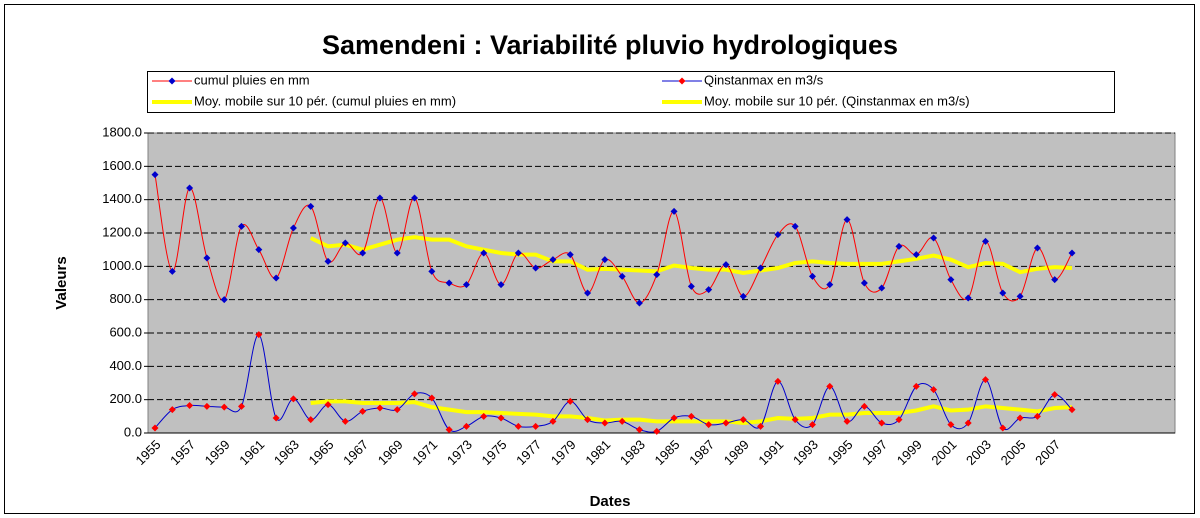 This screenshot has height=518, width=1200. Describe the element at coordinates (764, 79) in the screenshot. I see `legend-label: Qinstanmax en m3/s` at that location.